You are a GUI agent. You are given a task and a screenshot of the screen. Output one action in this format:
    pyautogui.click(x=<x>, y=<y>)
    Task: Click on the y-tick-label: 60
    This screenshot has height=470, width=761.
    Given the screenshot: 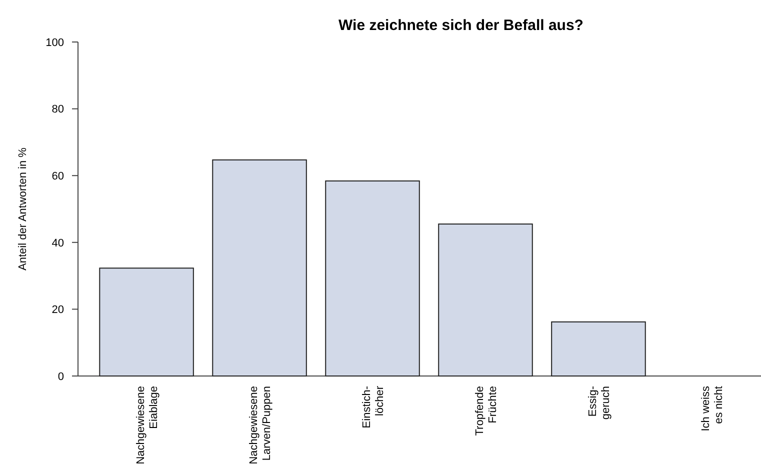 What is the action you would take?
    pyautogui.click(x=58, y=176)
    